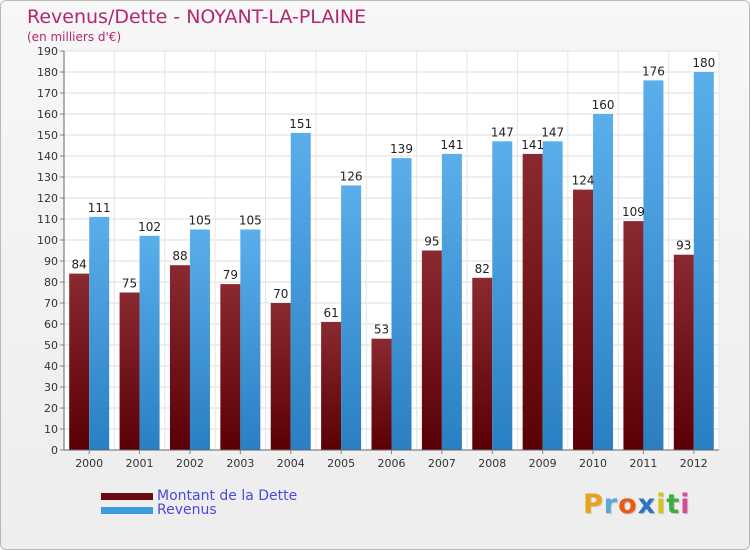  Describe the element at coordinates (611, 504) in the screenshot. I see `logo-letter: r` at that location.